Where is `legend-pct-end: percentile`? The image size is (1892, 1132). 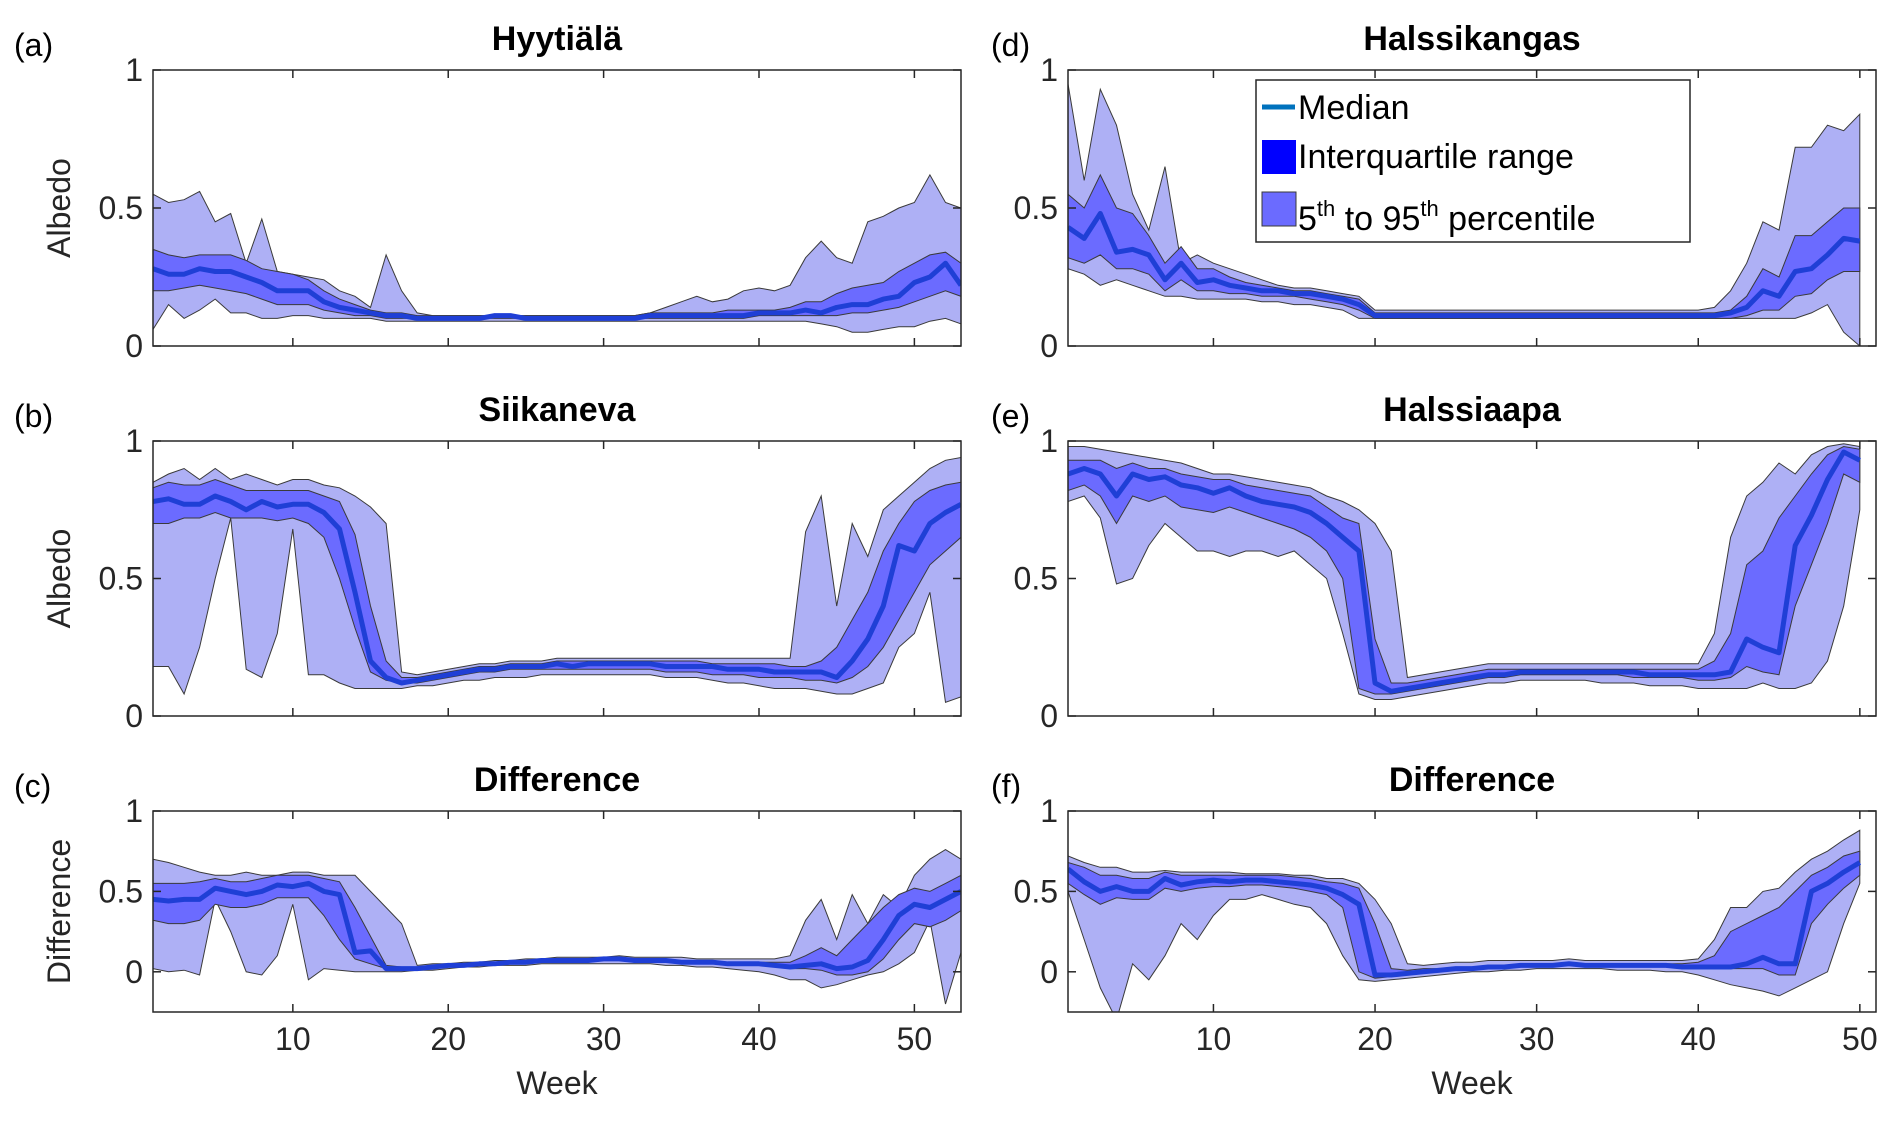 legend-pct-end: percentile is located at coordinates (1517, 219).